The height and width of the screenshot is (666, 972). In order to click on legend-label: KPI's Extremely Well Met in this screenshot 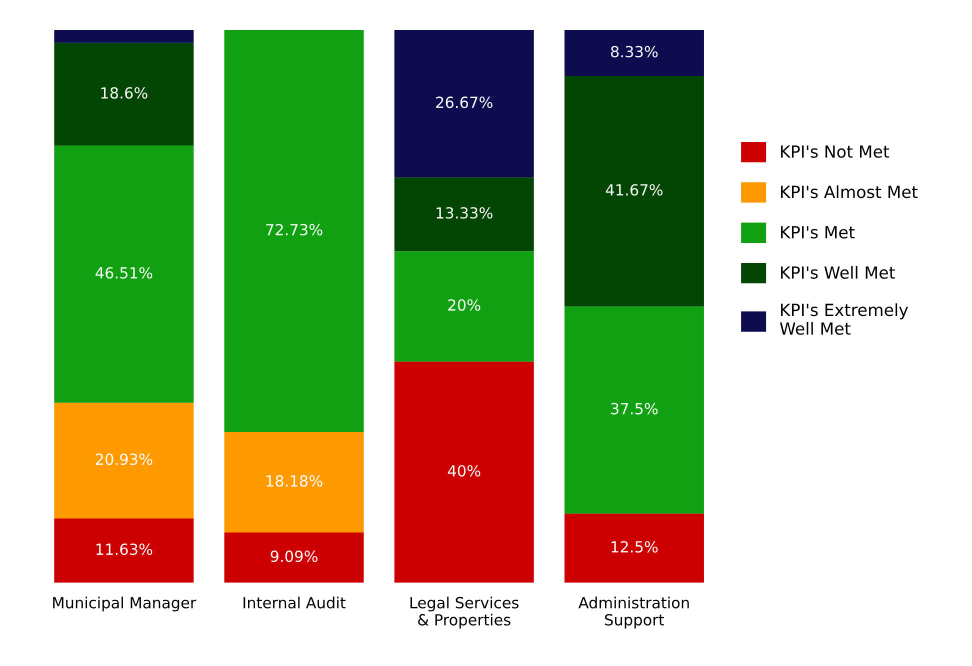, I will do `click(844, 319)`.